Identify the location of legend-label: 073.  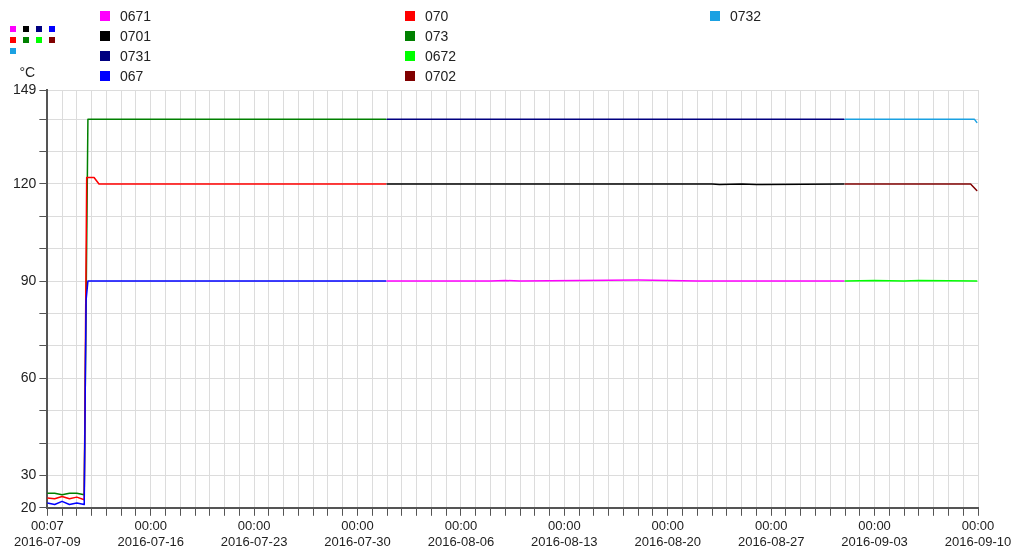
(437, 36).